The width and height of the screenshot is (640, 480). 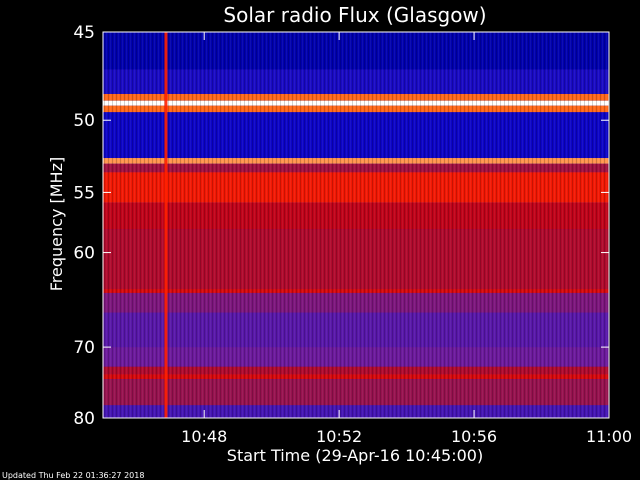 I want to click on x-axis-label: Start Time (29-Apr-16 10:45:00), so click(x=355, y=455).